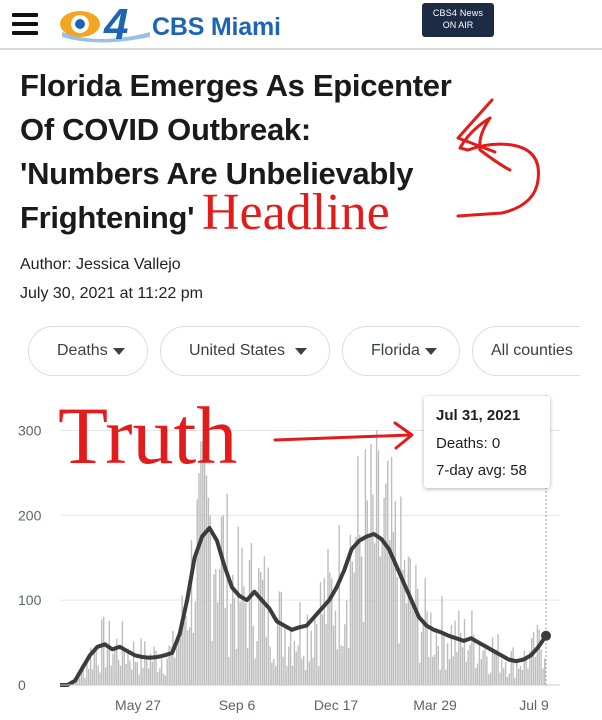 This screenshot has height=720, width=602. I want to click on chip-label: All counties, so click(532, 350).